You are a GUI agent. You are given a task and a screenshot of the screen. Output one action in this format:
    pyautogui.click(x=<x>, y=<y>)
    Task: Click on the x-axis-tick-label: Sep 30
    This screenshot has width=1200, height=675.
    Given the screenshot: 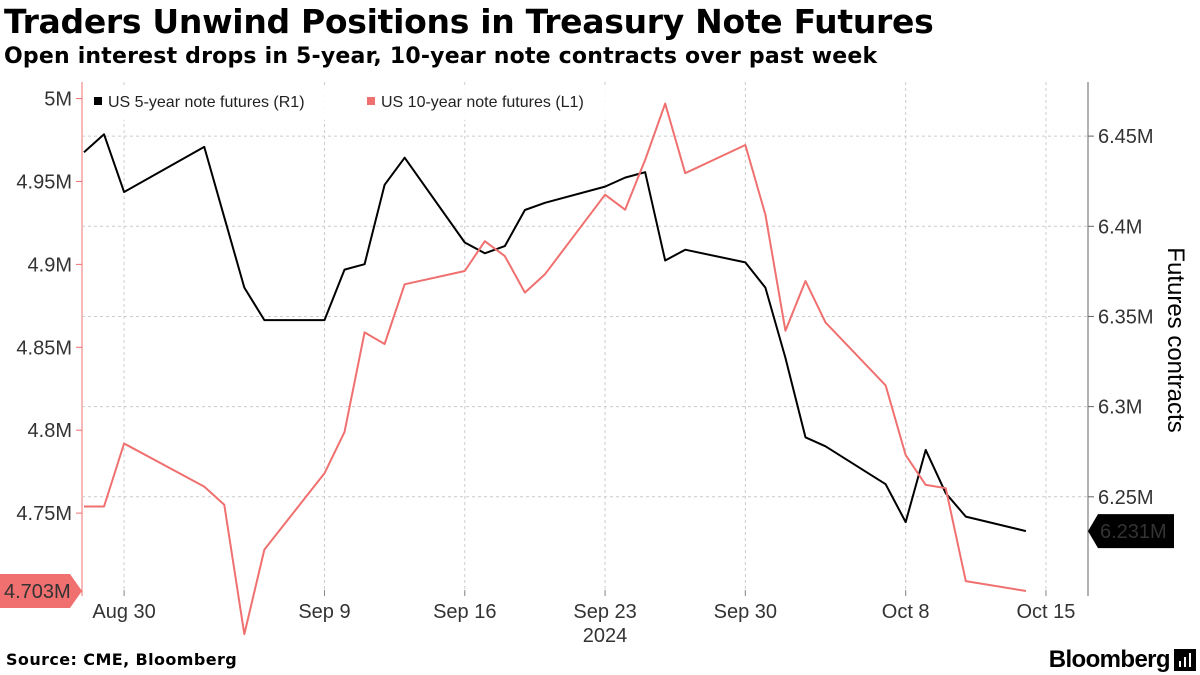 What is the action you would take?
    pyautogui.click(x=745, y=612)
    